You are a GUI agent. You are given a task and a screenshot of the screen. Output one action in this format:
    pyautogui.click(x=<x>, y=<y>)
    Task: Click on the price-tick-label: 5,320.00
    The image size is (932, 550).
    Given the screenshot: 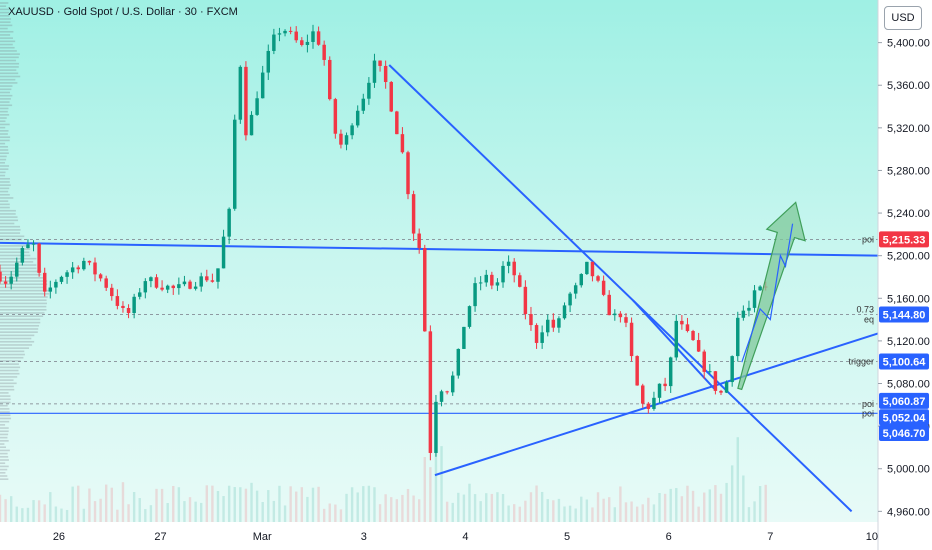 What is the action you would take?
    pyautogui.click(x=908, y=129)
    